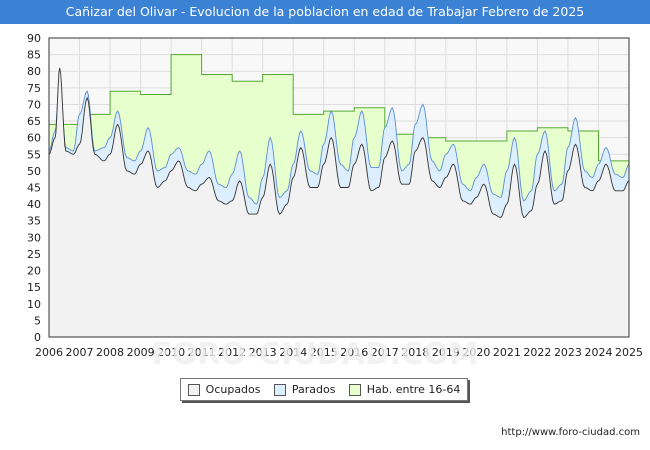 Image resolution: width=650 pixels, height=450 pixels. I want to click on legend-item-ocupados: Ocupados, so click(224, 389).